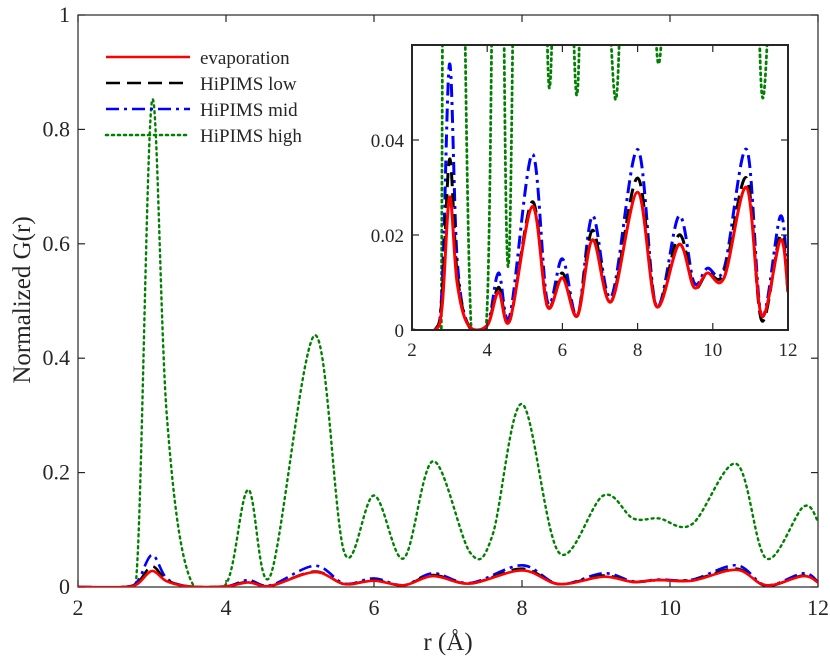 This screenshot has height=663, width=830. What do you see at coordinates (245, 58) in the screenshot?
I see `legend-label-evaporation: evaporation` at bounding box center [245, 58].